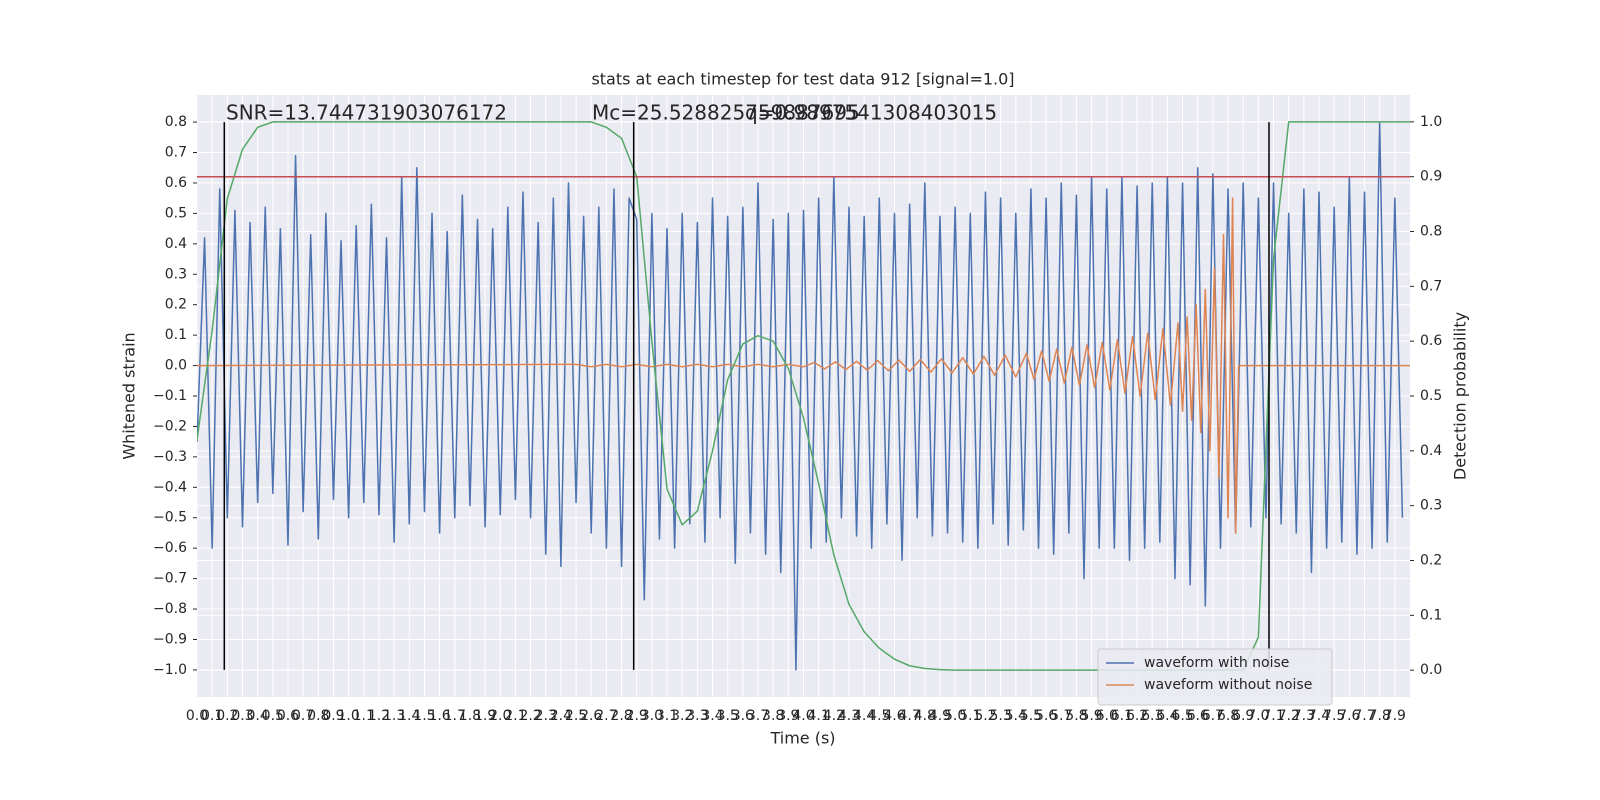  I want to click on y-tick-label: 0.5, so click(176, 213).